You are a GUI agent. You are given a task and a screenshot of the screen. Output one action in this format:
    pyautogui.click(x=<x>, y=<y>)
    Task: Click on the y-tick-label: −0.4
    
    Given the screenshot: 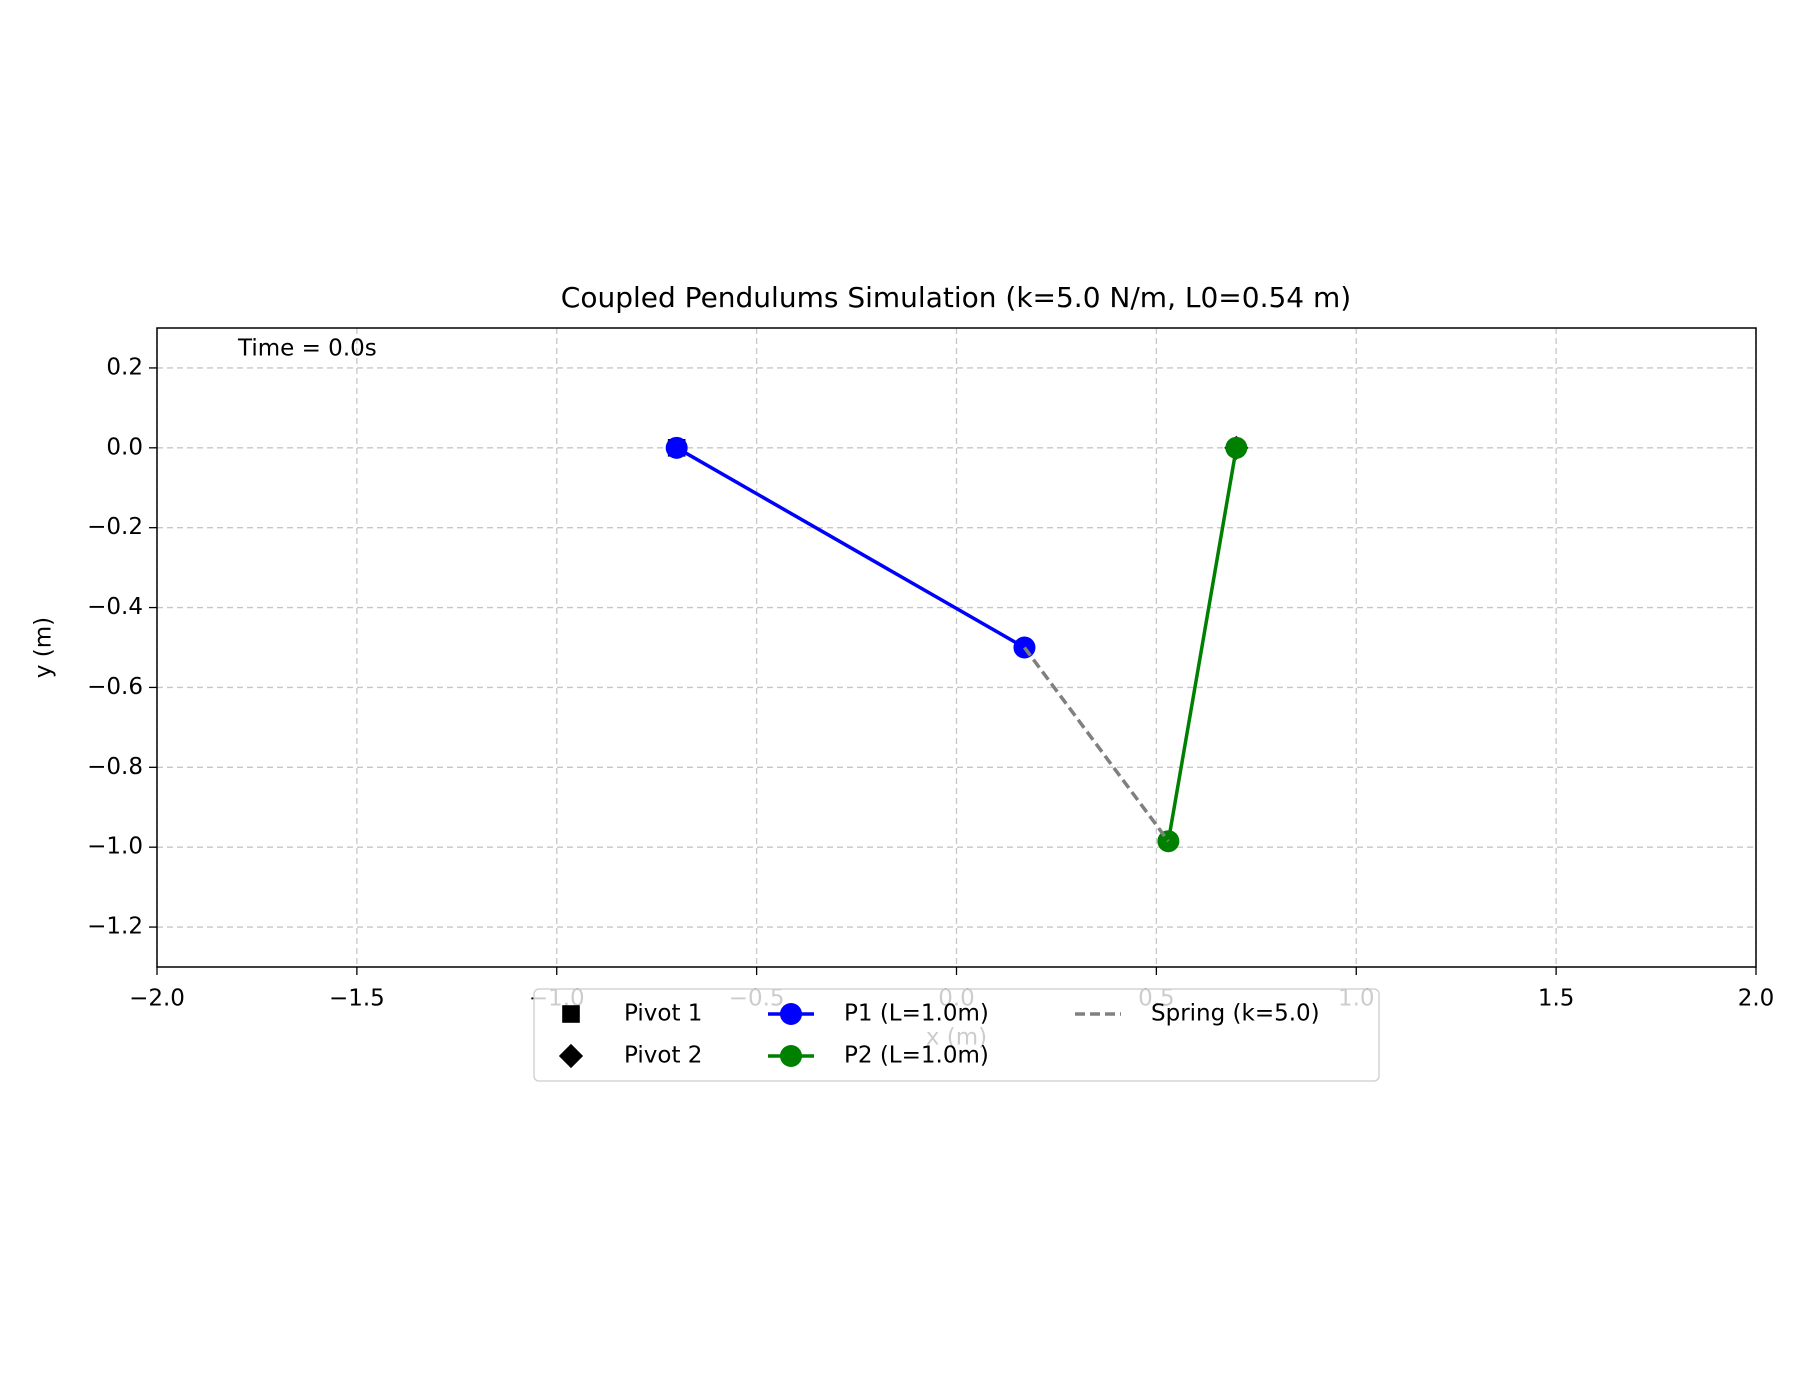 What is the action you would take?
    pyautogui.click(x=115, y=607)
    